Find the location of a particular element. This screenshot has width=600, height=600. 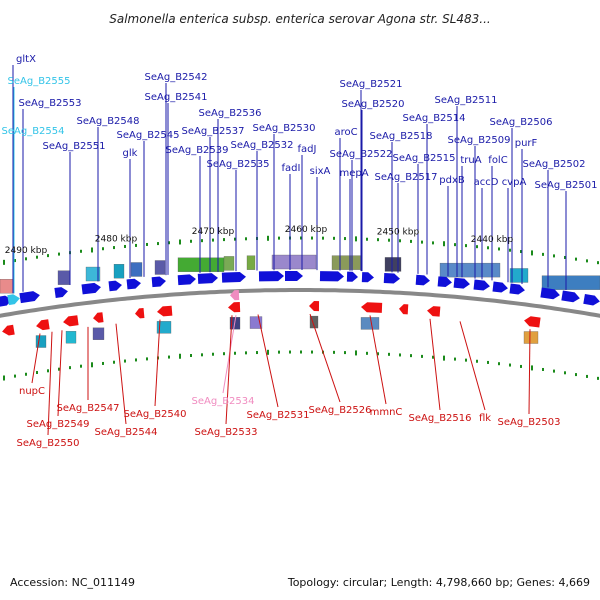

scale-label: 2470 kbp is located at coordinates (213, 232).